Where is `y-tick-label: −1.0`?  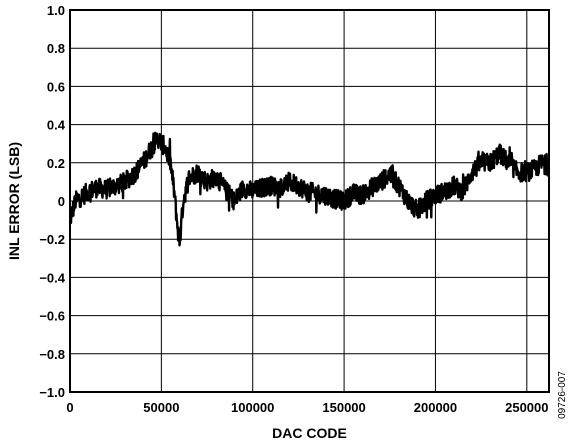 y-tick-label: −1.0 is located at coordinates (52, 392).